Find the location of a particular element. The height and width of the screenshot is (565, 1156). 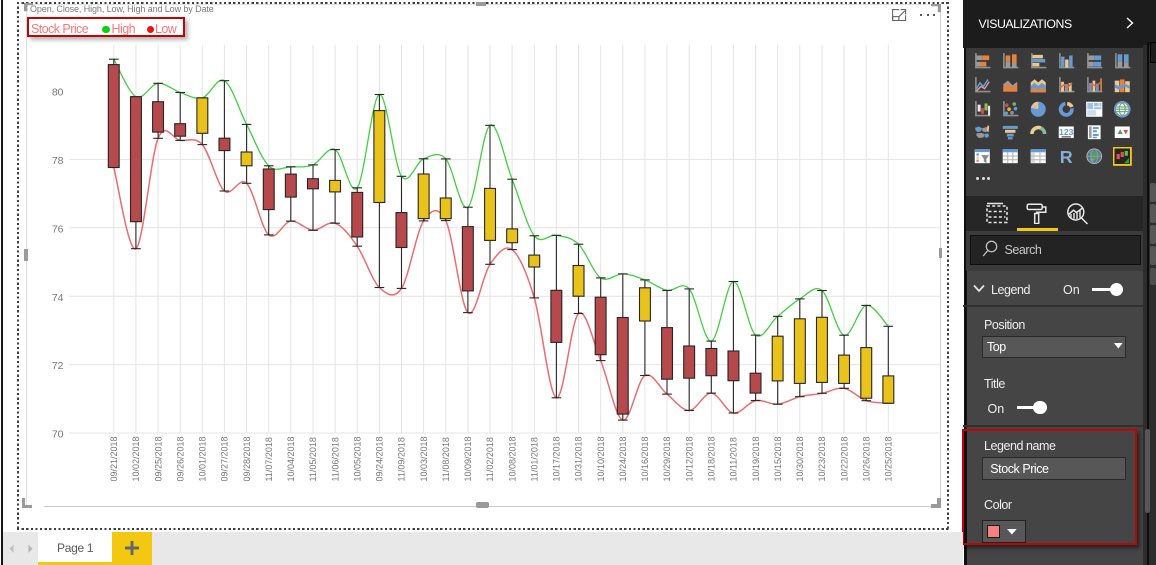

svg-text: R is located at coordinates (1066, 156).